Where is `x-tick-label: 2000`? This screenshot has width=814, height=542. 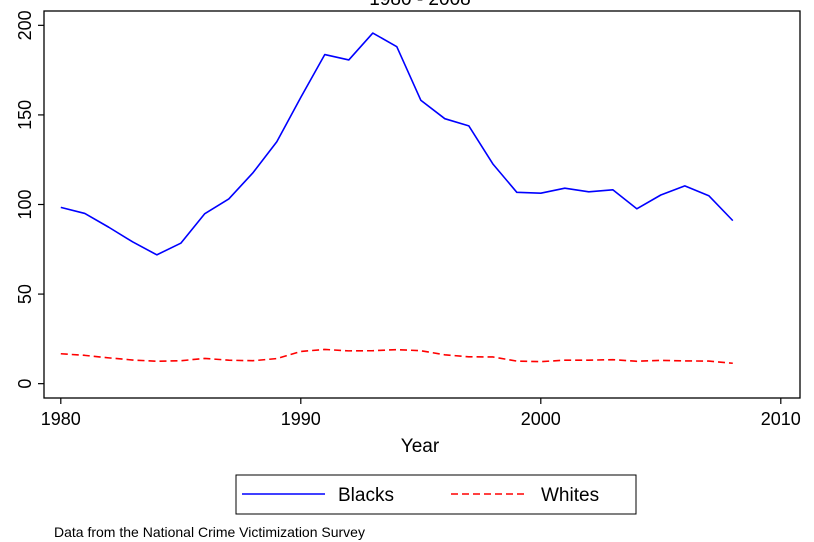 x-tick-label: 2000 is located at coordinates (541, 419).